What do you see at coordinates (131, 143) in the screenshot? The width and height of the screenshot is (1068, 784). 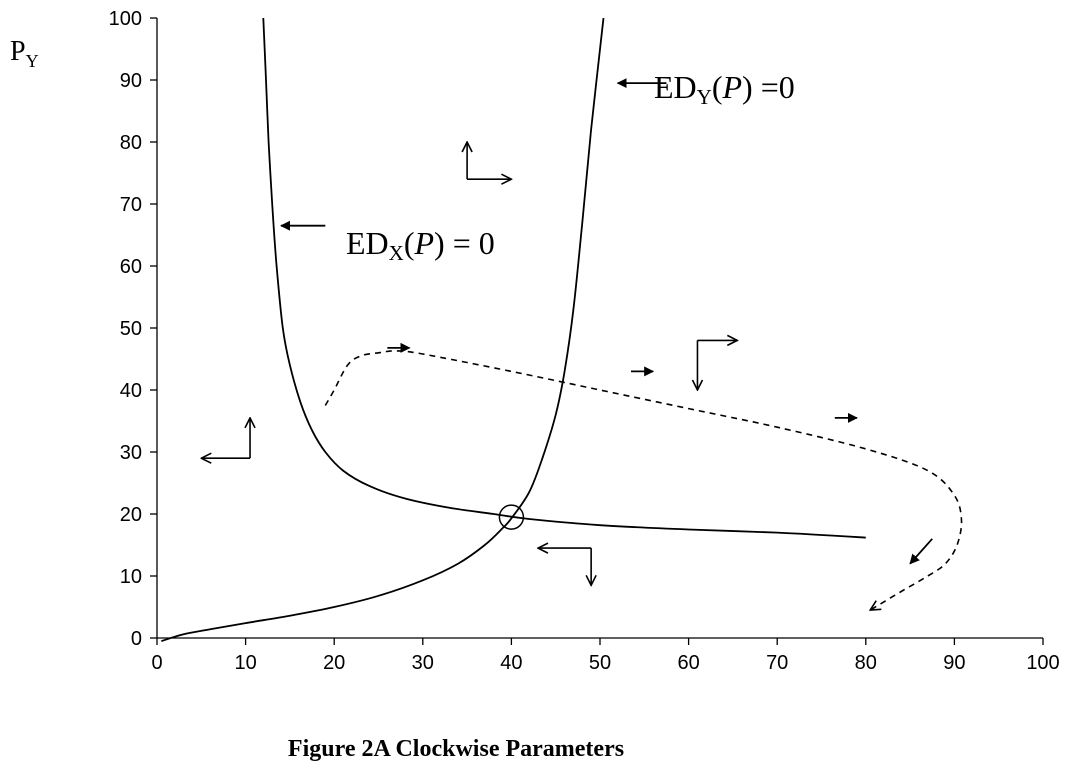 I see `y-tick-label: 80` at bounding box center [131, 143].